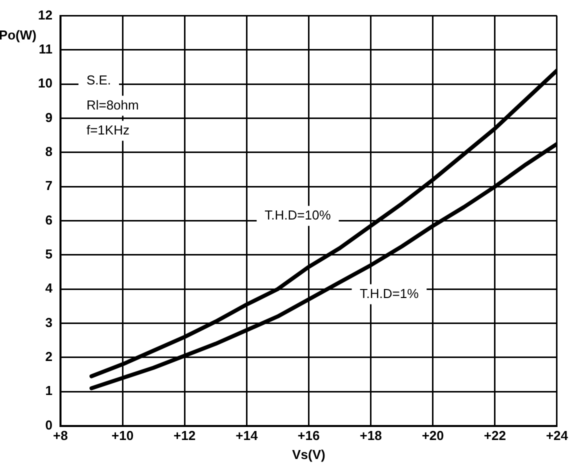 The height and width of the screenshot is (463, 571). Describe the element at coordinates (45, 14) in the screenshot. I see `y-tick-label: 12` at that location.